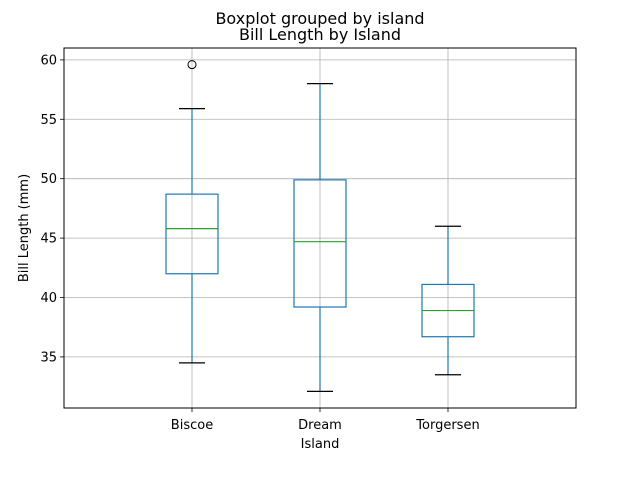 Image resolution: width=640 pixels, height=480 pixels. I want to click on y-axis-label: Bill Length (mm), so click(24, 228).